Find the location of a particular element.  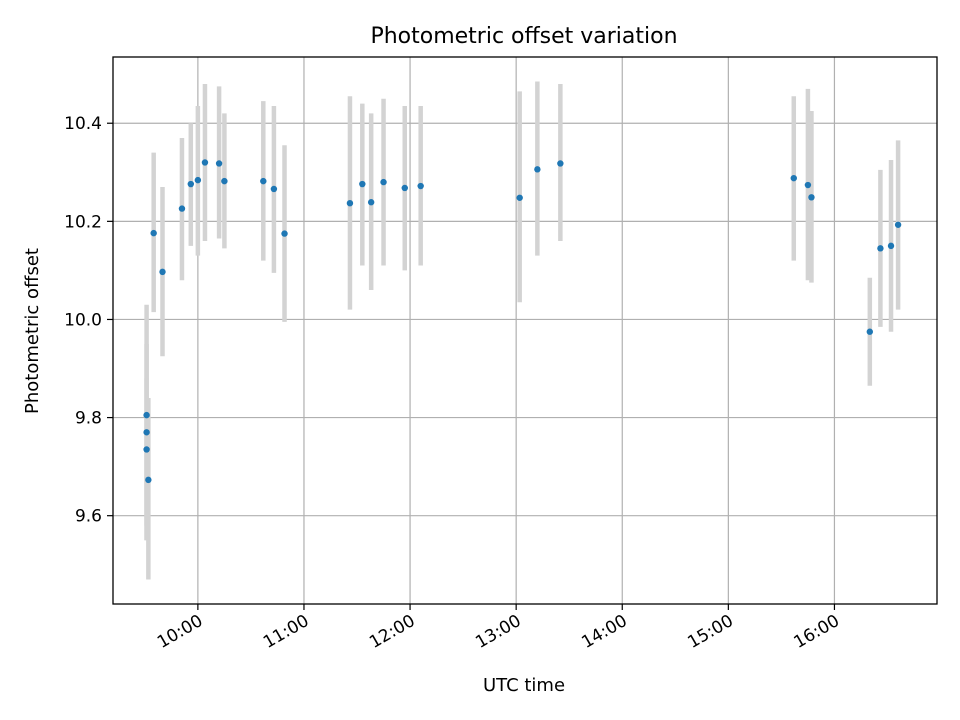

x-tick-label: 13:00 is located at coordinates (498, 632).